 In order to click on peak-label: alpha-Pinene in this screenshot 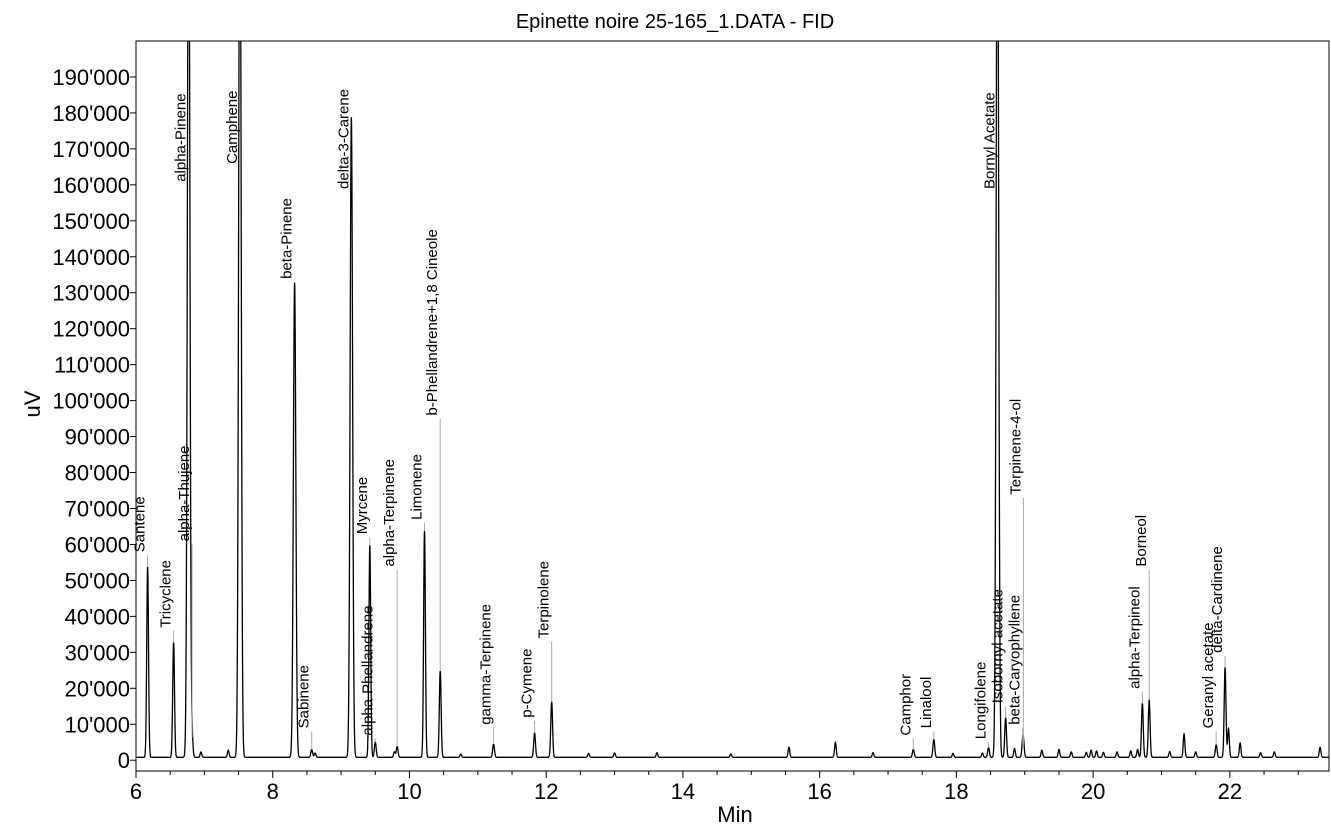, I will do `click(181, 137)`.